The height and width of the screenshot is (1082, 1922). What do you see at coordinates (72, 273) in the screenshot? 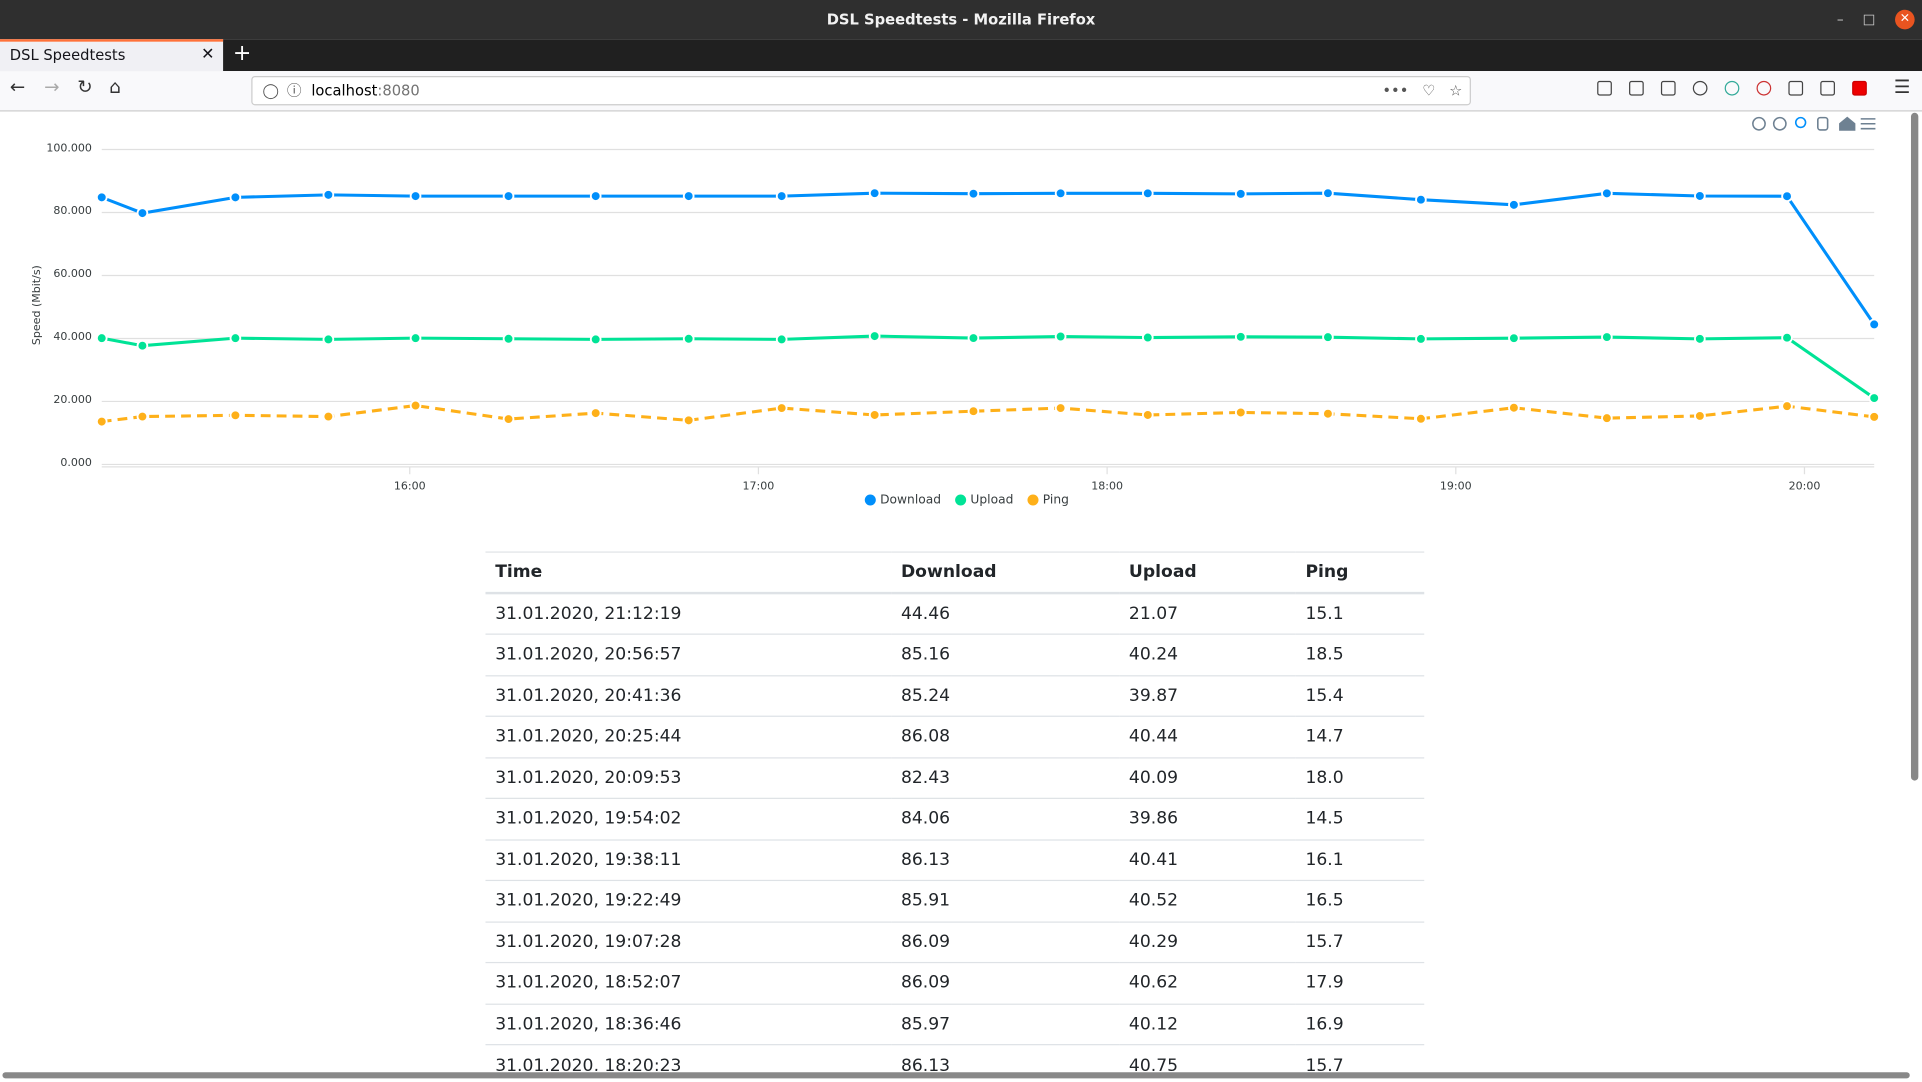
I see `y-tick-label: 60.000` at bounding box center [72, 273].